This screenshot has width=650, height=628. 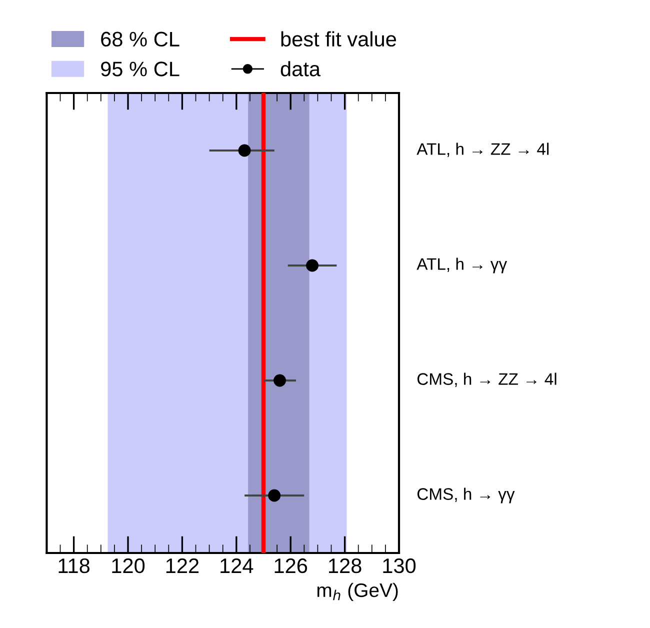 I want to click on y-tick-label: CMS, h → γγ, so click(x=466, y=496).